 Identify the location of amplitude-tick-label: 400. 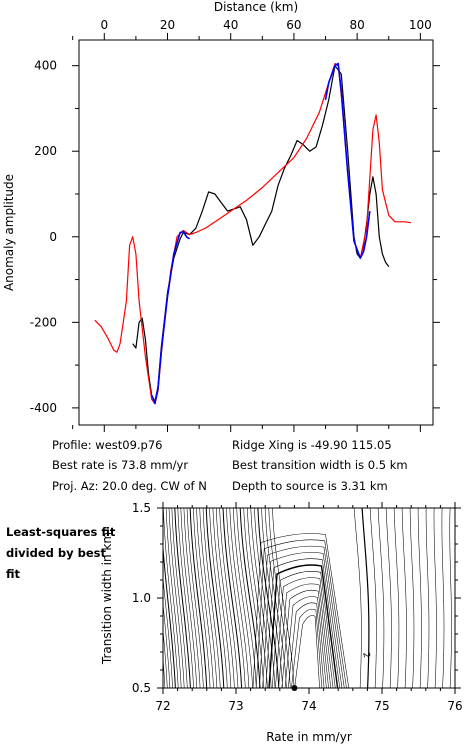
(45, 66).